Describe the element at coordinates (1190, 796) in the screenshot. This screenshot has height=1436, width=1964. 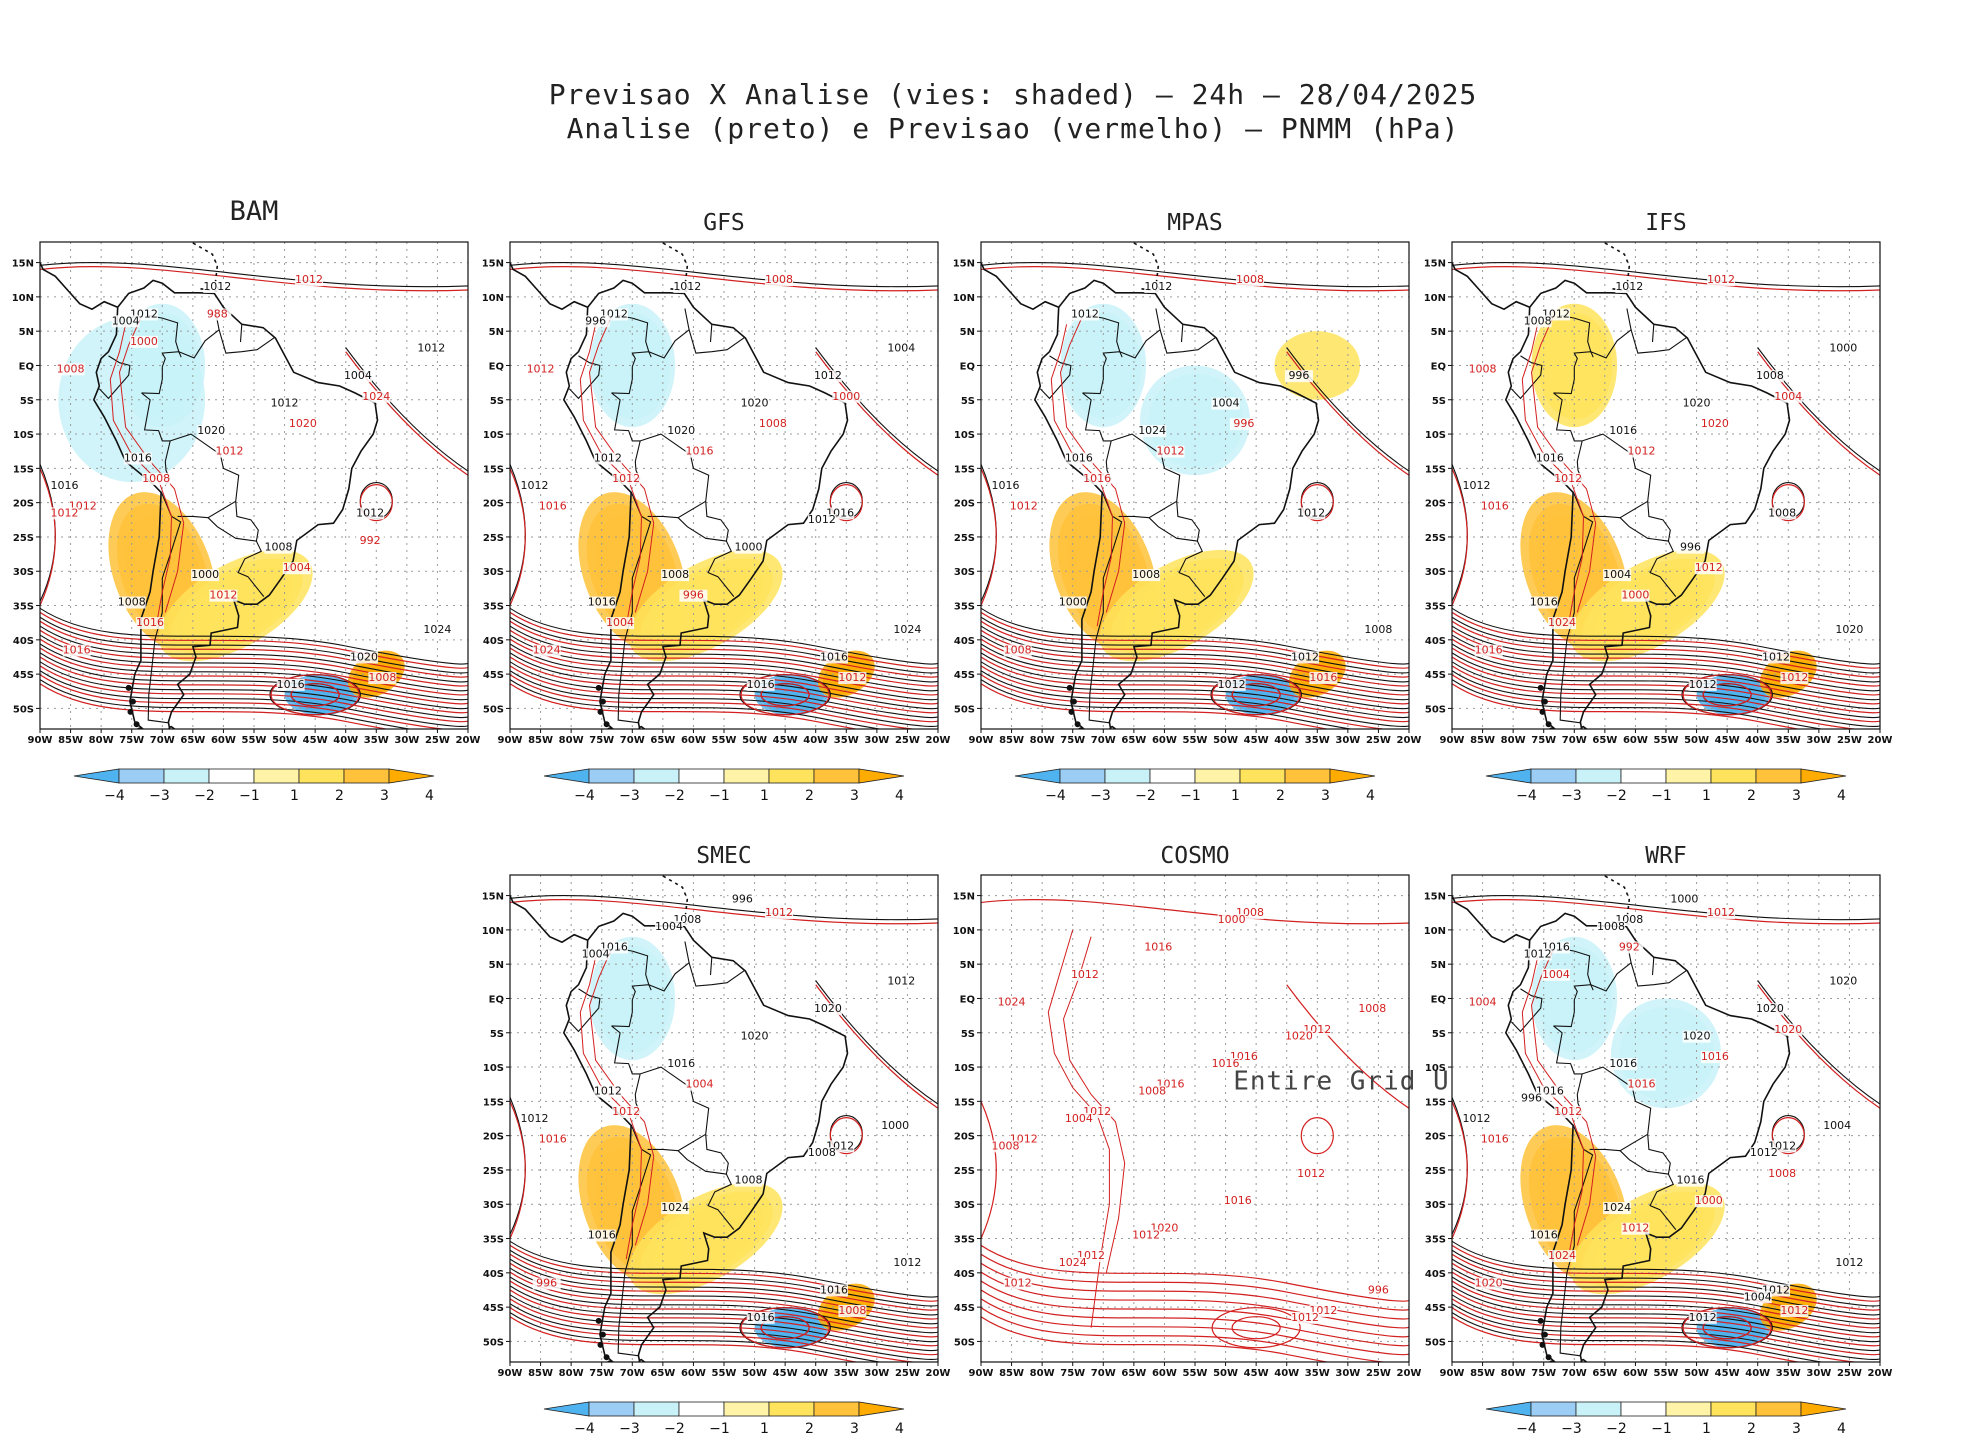
I see `colorbar-label: −1` at that location.